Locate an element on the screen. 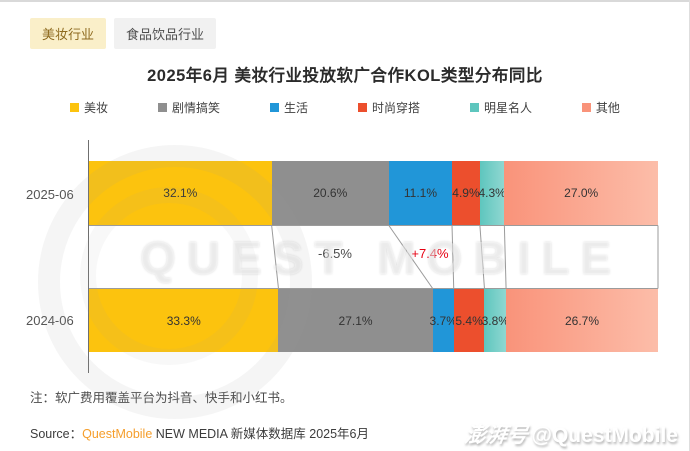 Image resolution: width=690 pixels, height=451 pixels. legend-label: 美妆 is located at coordinates (96, 108).